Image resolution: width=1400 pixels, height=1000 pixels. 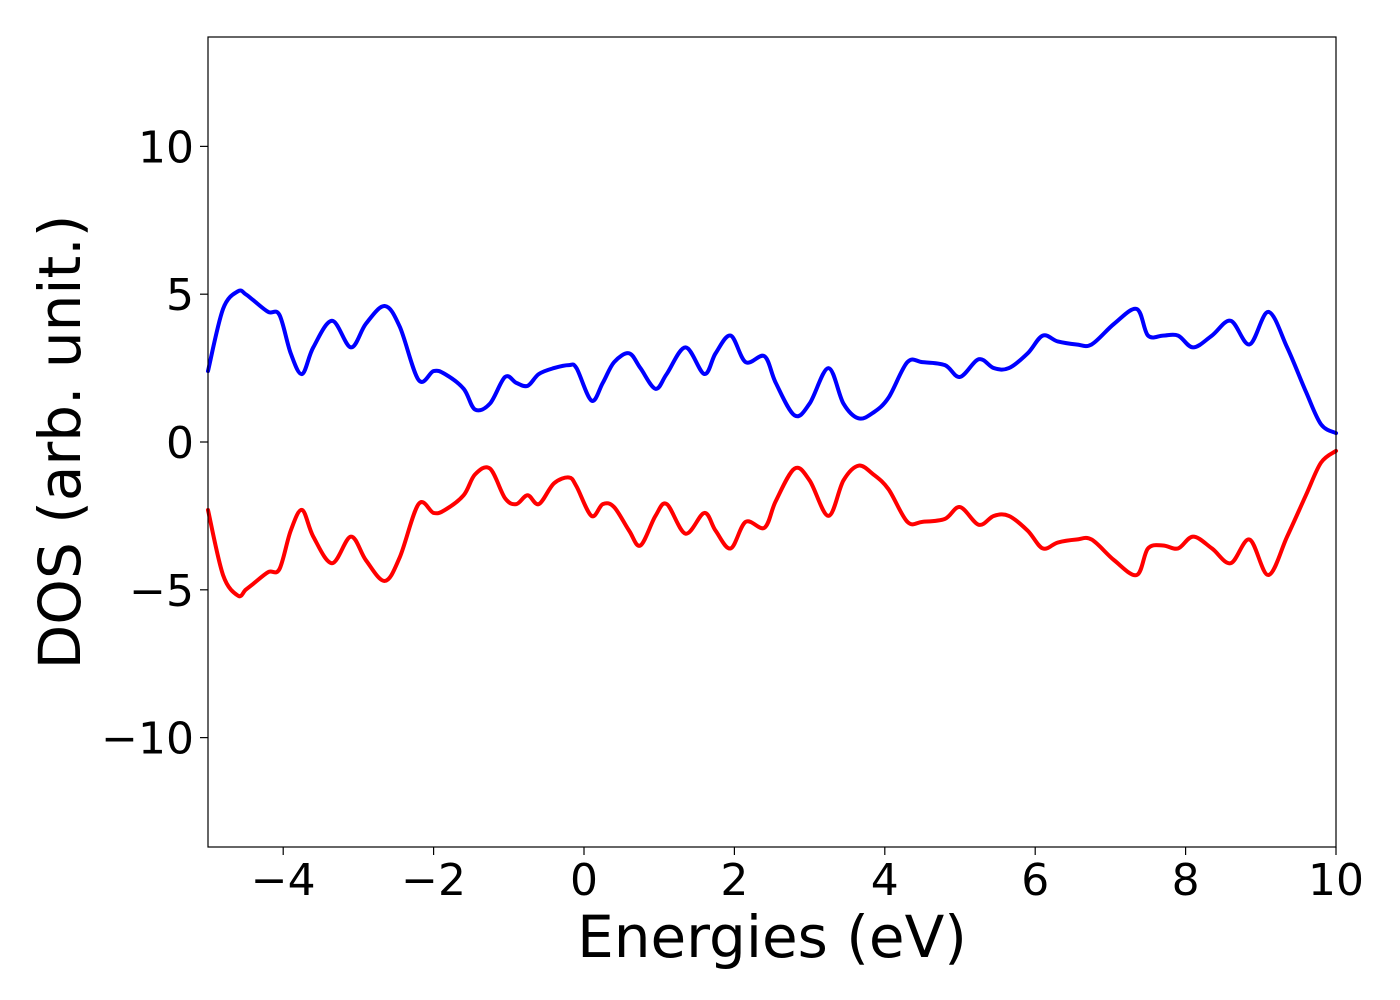 What do you see at coordinates (180, 295) in the screenshot?
I see `y-tick-label: 5` at bounding box center [180, 295].